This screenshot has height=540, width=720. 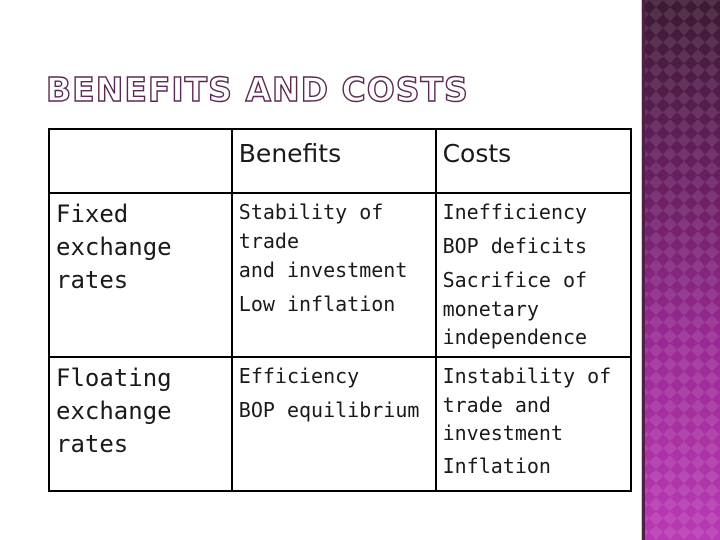 I want to click on row-label-line: Floating, so click(x=140, y=378).